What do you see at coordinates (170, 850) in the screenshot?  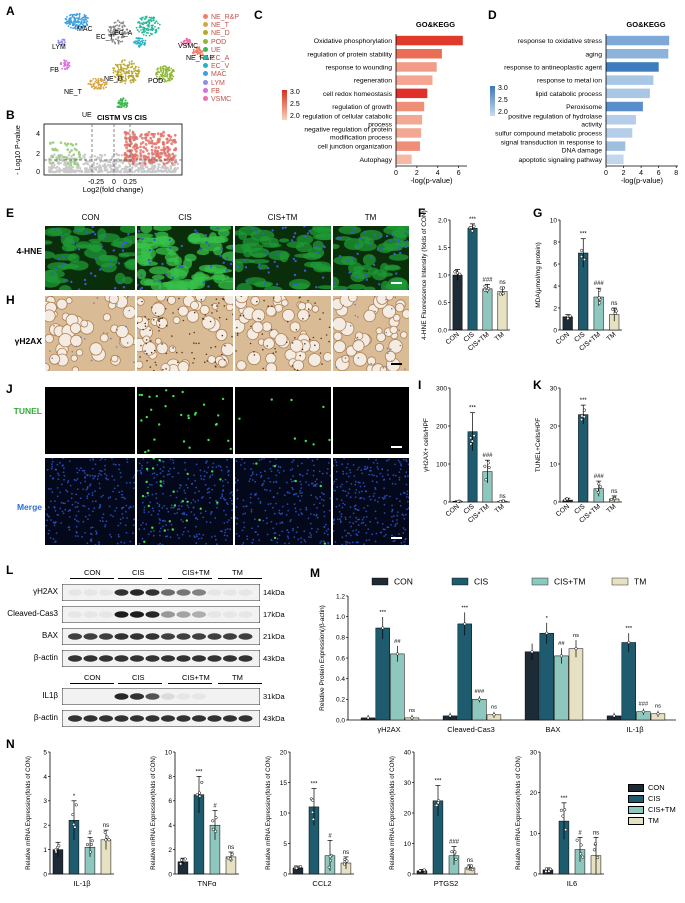 I see `y-tick-label: 2` at bounding box center [170, 850].